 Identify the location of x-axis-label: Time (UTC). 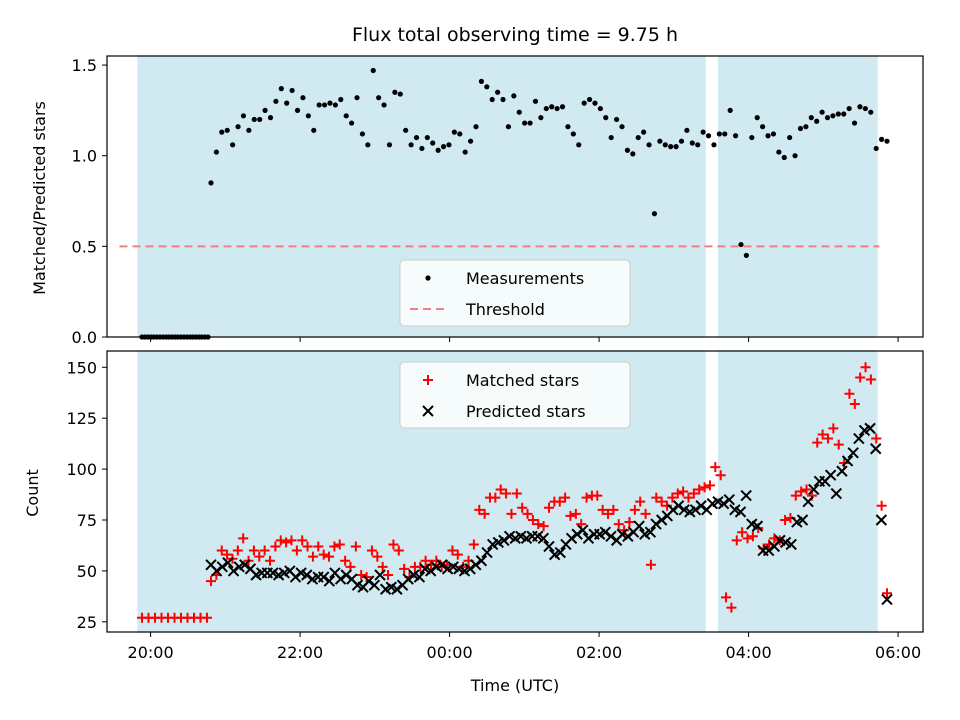
(514, 685).